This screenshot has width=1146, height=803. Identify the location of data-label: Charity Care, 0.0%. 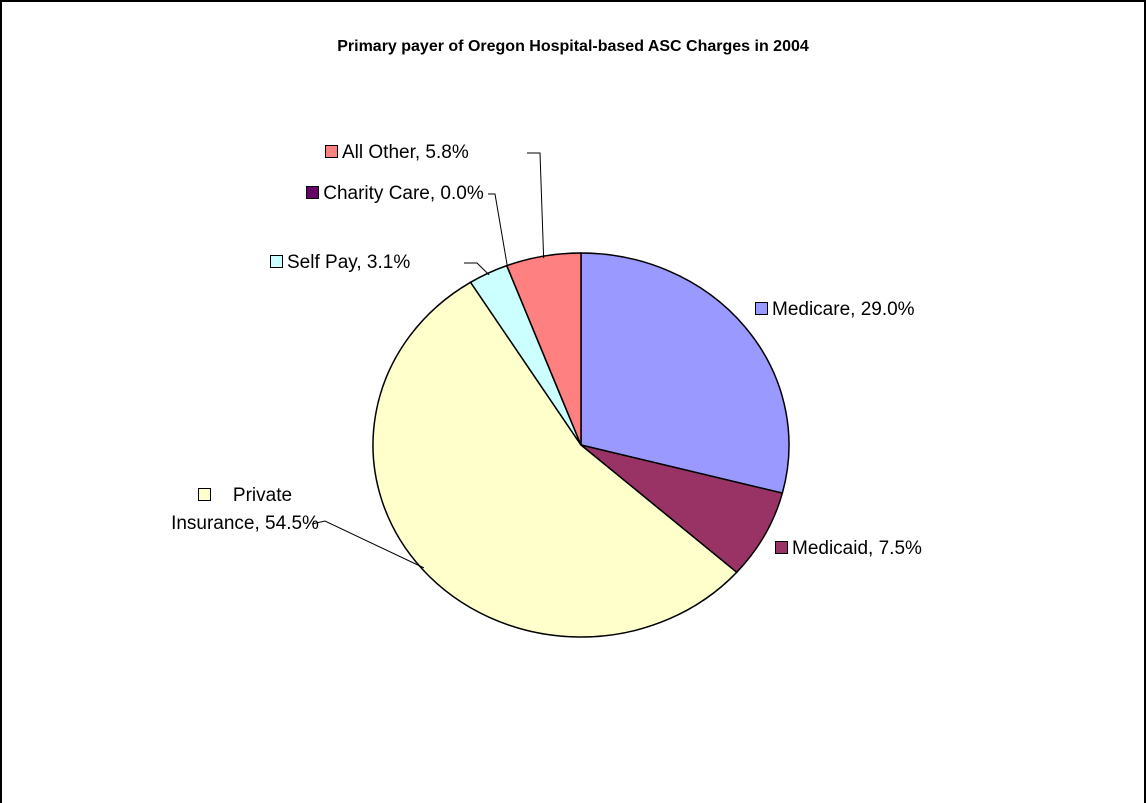
(395, 194).